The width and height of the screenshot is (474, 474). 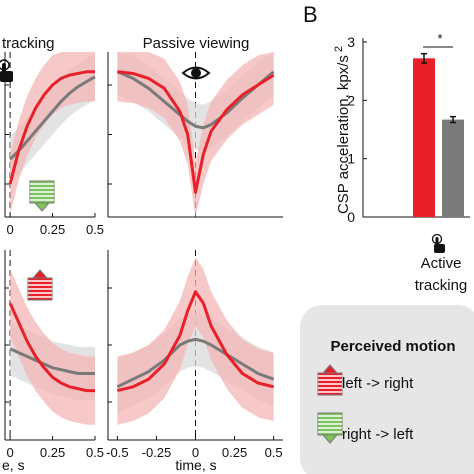 I want to click on panel-bottom-left: 0 0.25 0.5, so click(x=54, y=355).